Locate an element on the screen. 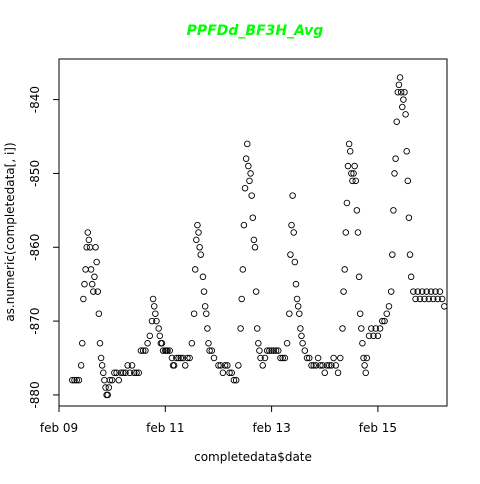 This screenshot has width=480, height=484. x-axis-title: completedata$date is located at coordinates (253, 457).